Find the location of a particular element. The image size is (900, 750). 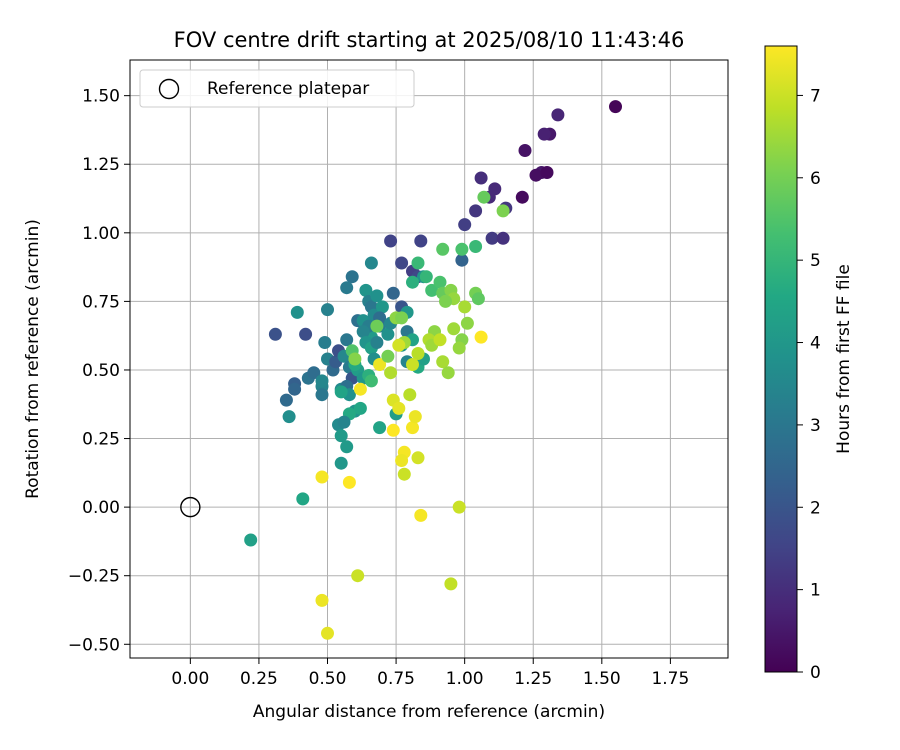

y-tick-label: −0.50 is located at coordinates (94, 645).